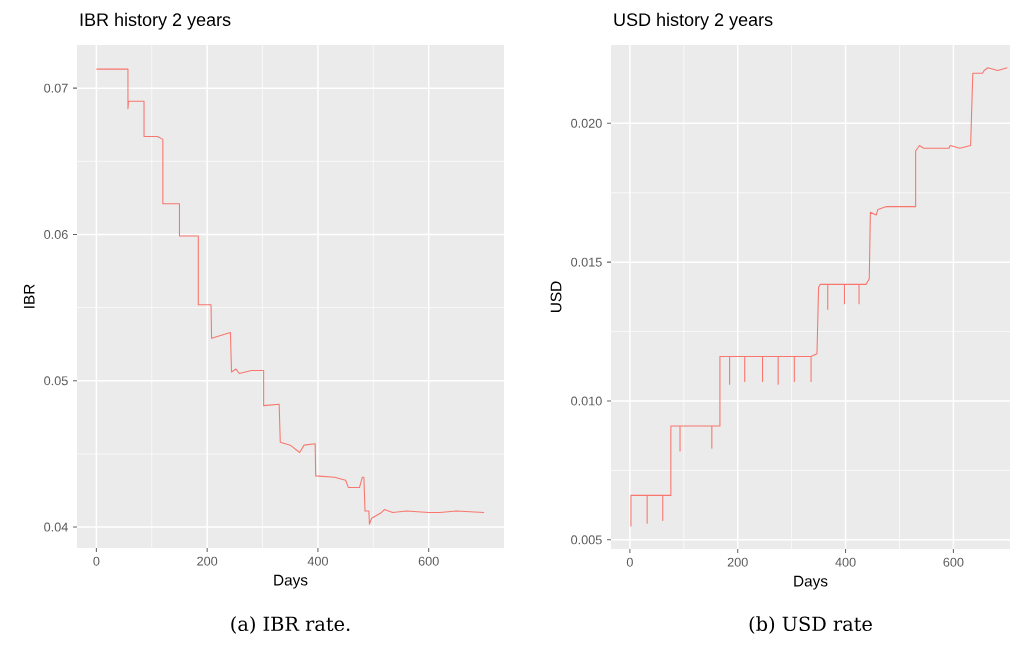 This screenshot has height=658, width=1016. What do you see at coordinates (693, 21) in the screenshot?
I see `chart-title: USD history 2 years` at bounding box center [693, 21].